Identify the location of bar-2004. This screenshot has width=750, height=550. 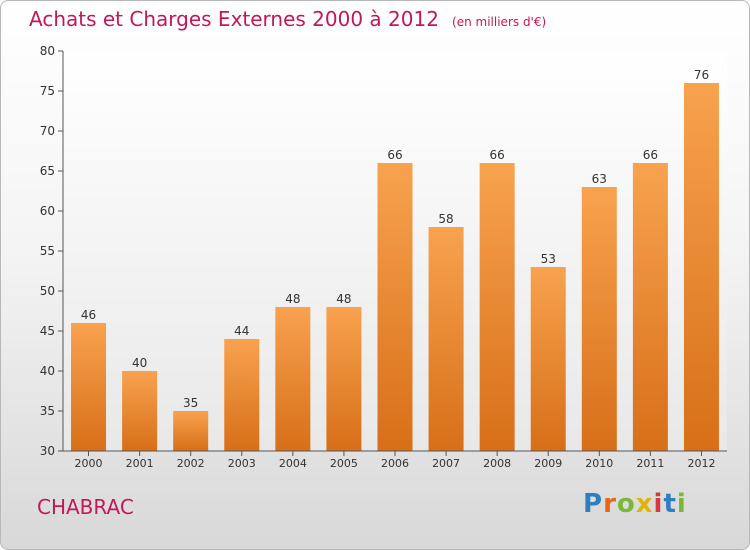
(293, 379).